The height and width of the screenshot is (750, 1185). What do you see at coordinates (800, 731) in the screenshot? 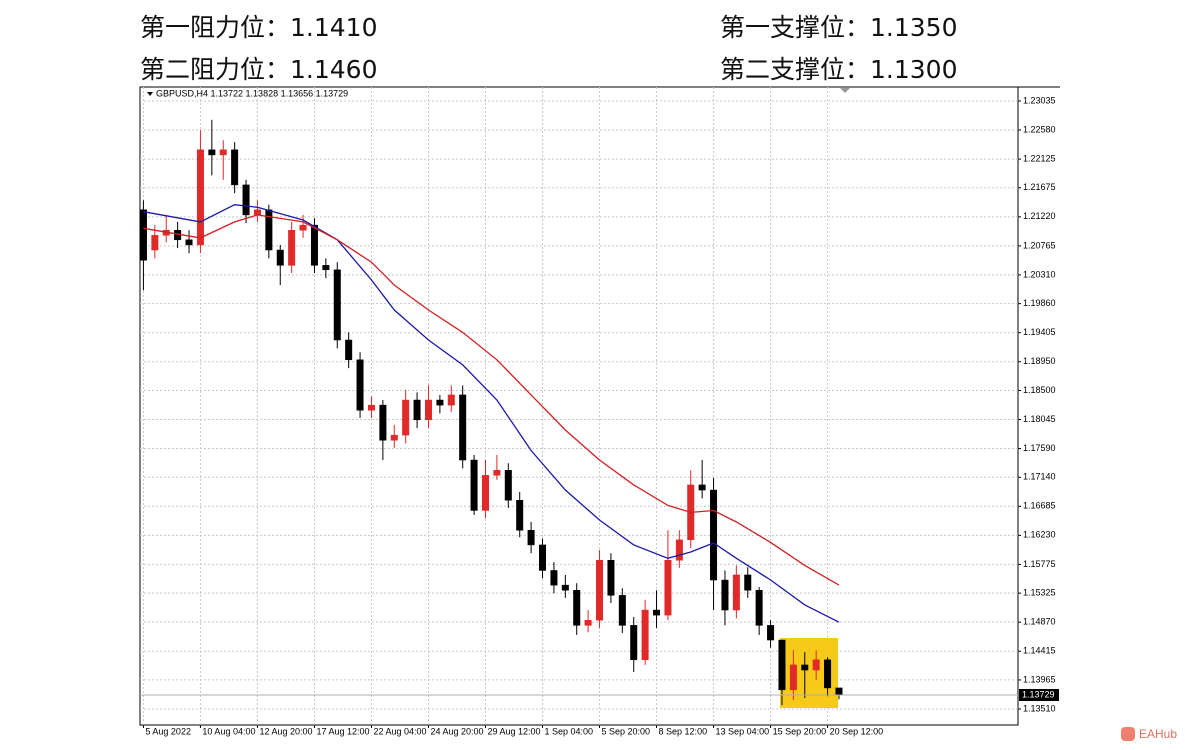
I see `x-tick-label: 15 Sep 20:00` at bounding box center [800, 731].